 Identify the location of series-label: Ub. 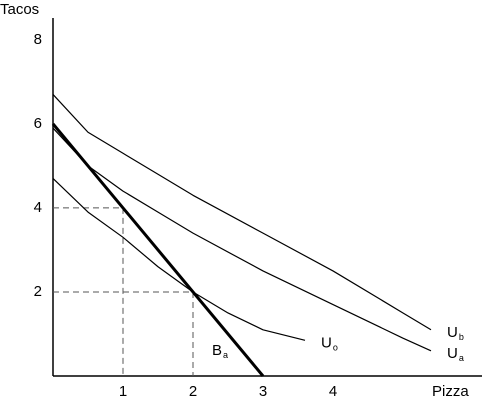
(455, 333).